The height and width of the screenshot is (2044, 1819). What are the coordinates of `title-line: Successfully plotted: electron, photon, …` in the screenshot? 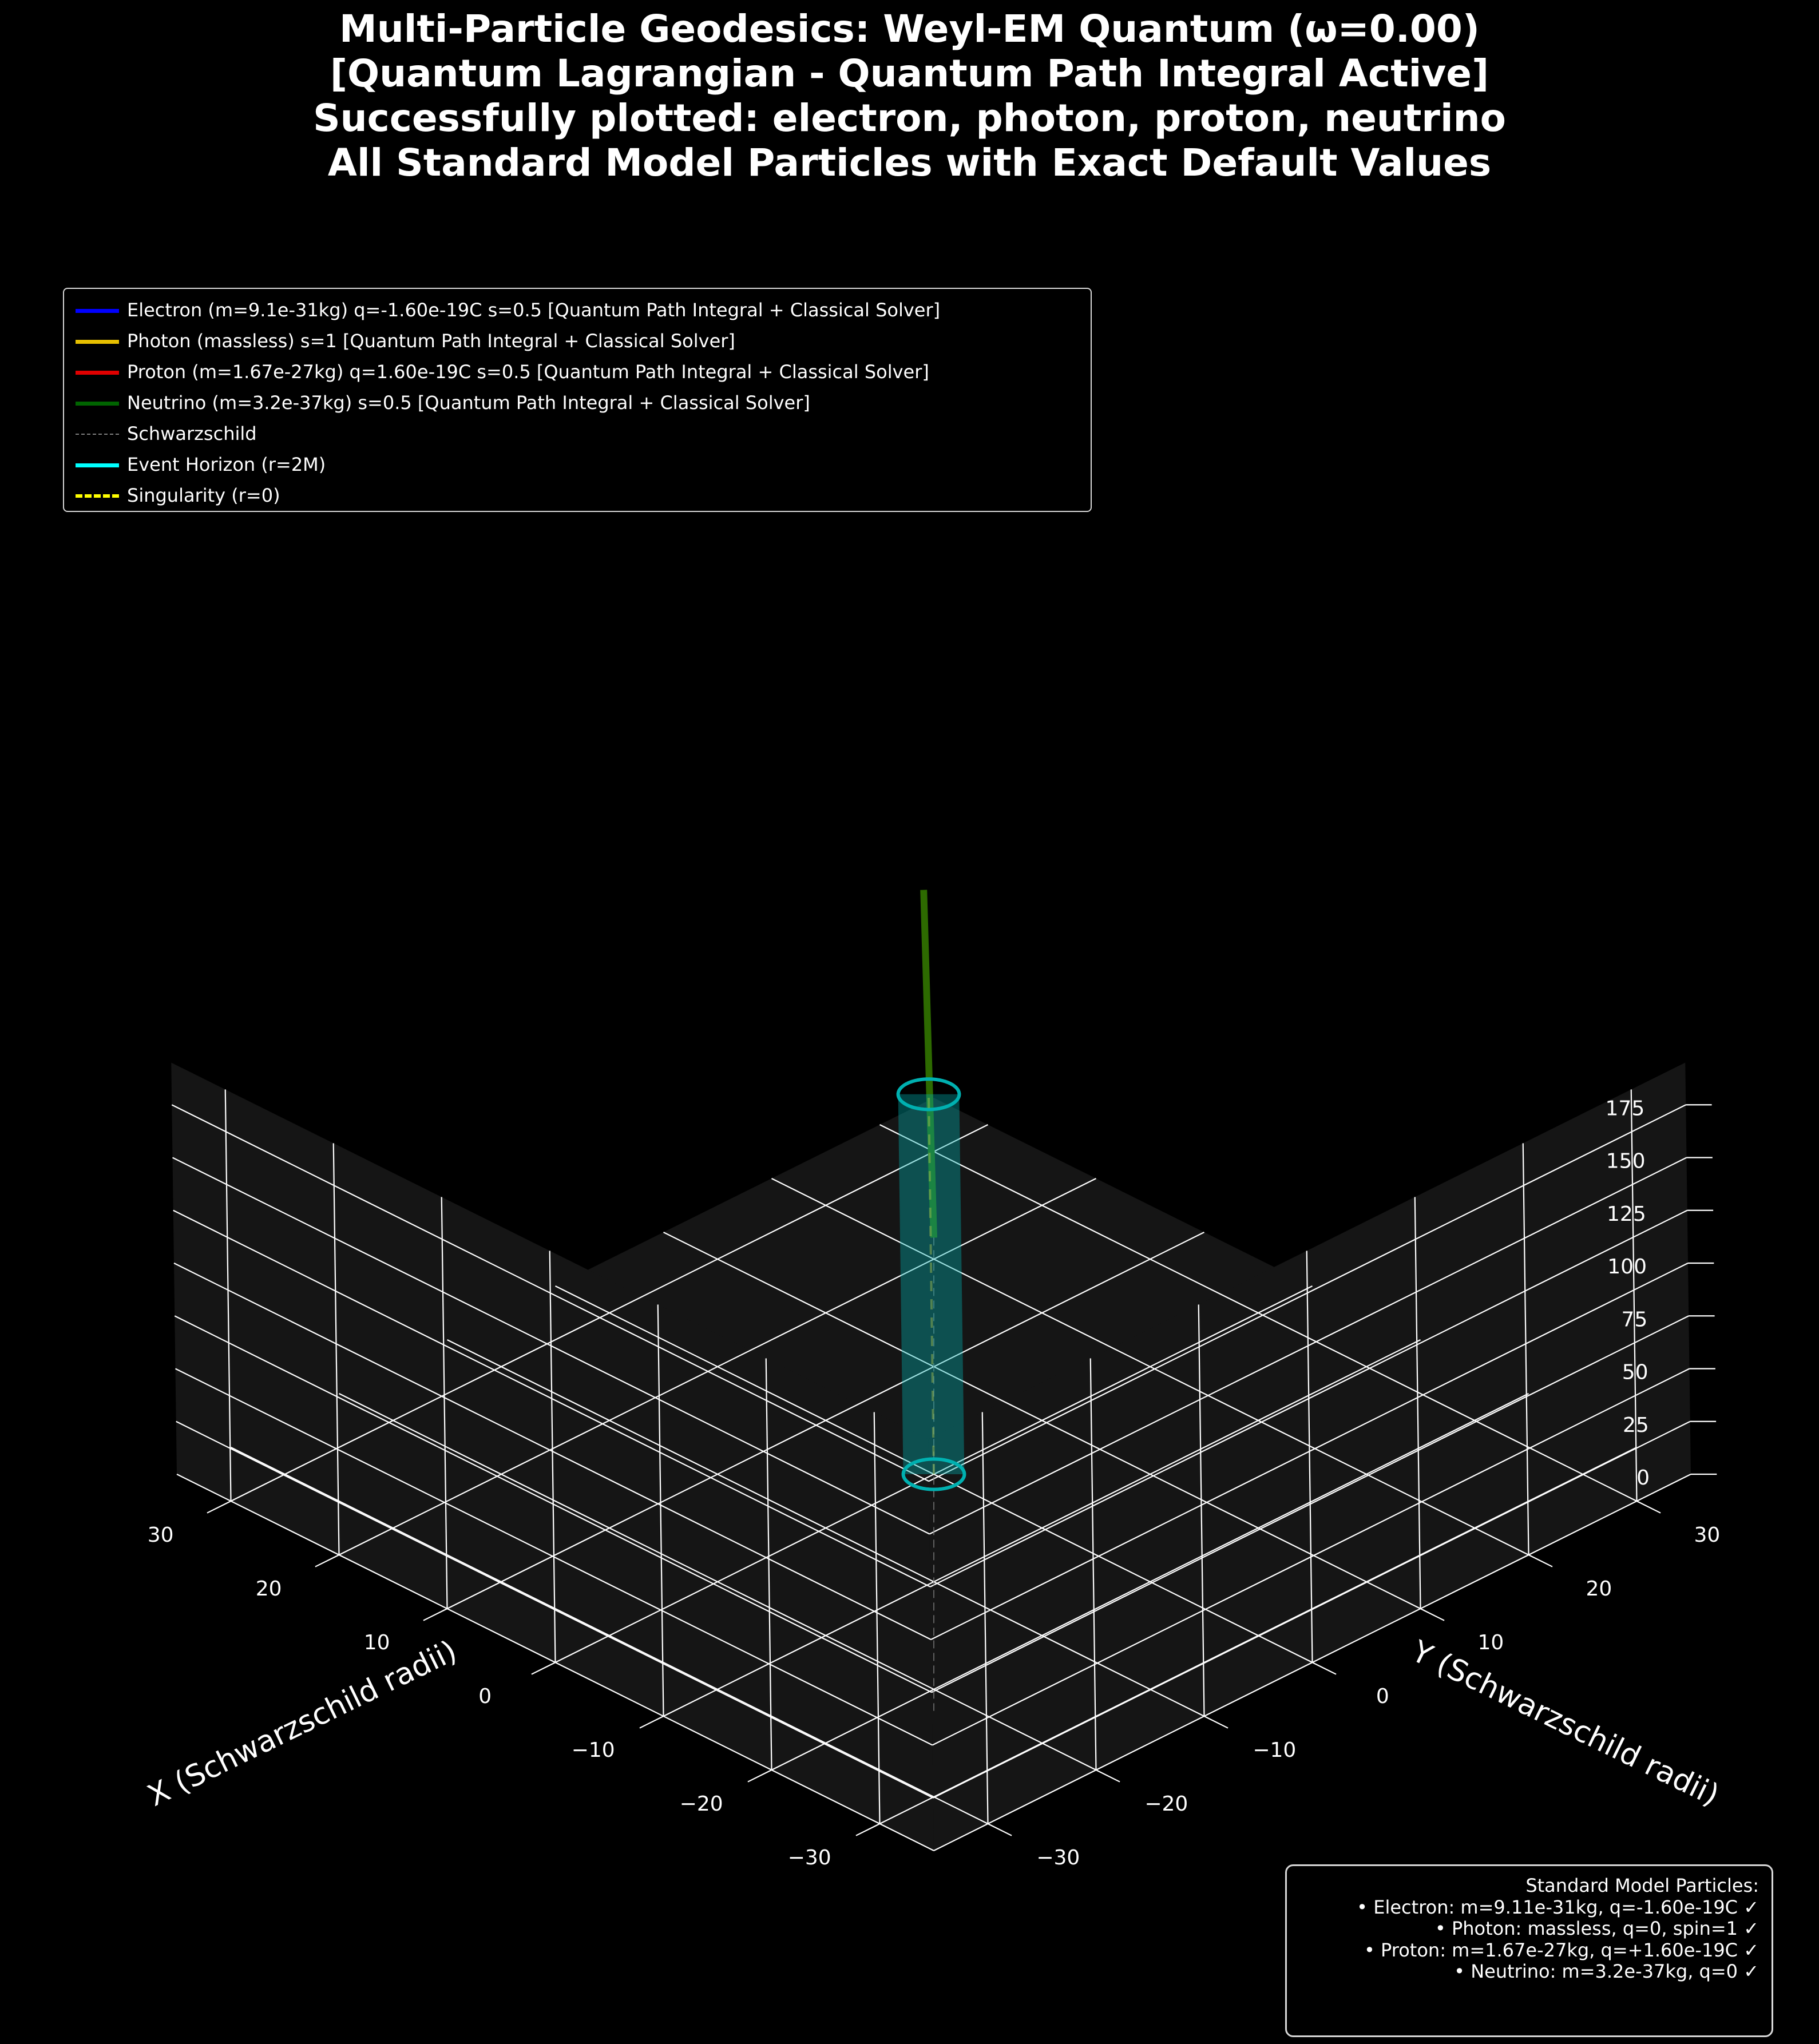 It's located at (909, 118).